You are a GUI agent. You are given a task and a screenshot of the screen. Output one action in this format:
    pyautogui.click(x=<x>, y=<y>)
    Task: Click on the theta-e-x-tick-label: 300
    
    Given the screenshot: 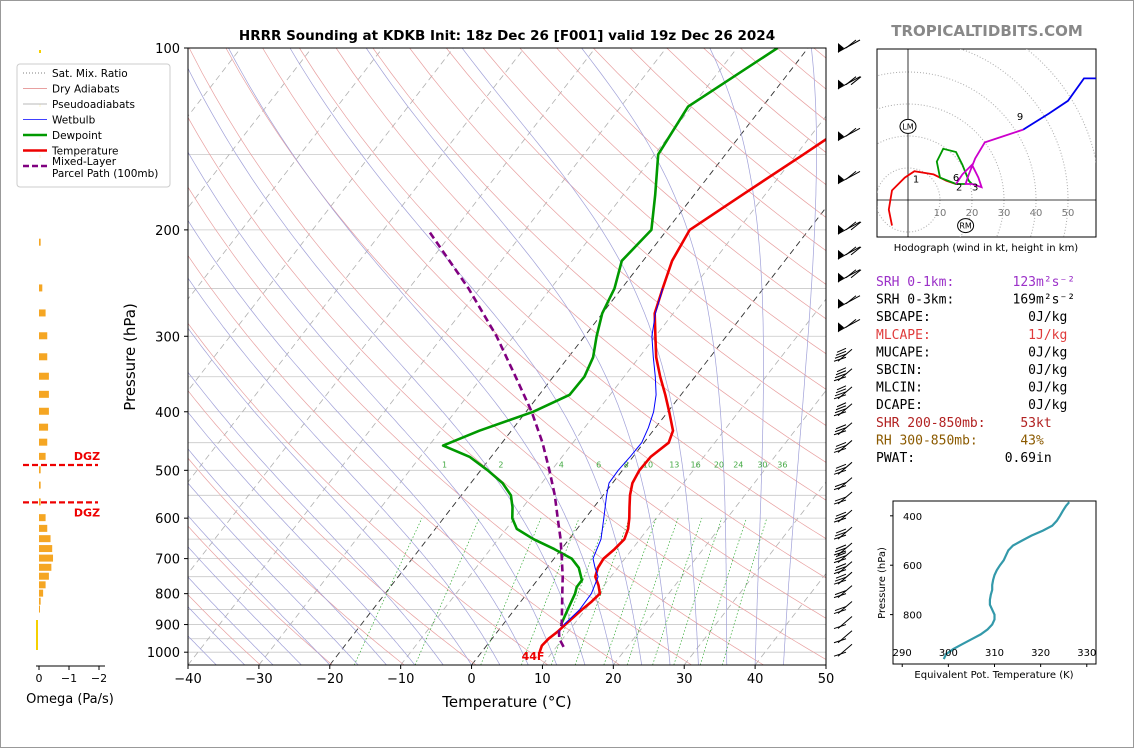 What is the action you would take?
    pyautogui.click(x=948, y=653)
    